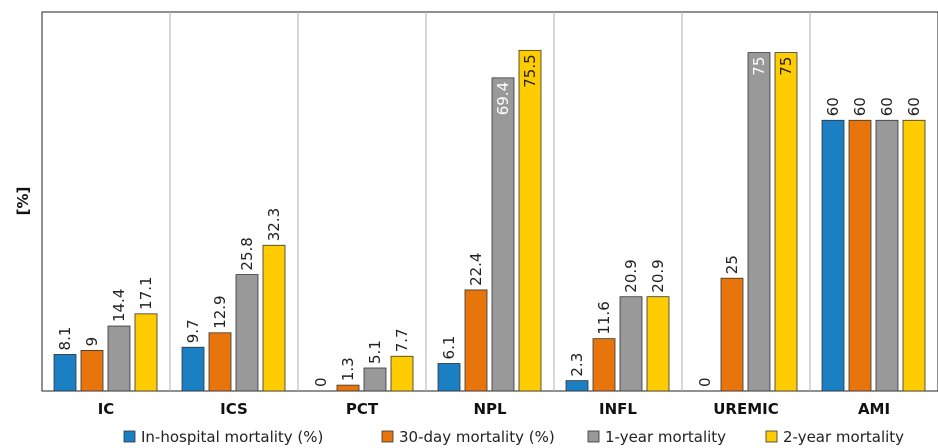 Image resolution: width=938 pixels, height=448 pixels. What do you see at coordinates (232, 437) in the screenshot?
I see `legend-label-series-1: In-hospital mortality (%)` at bounding box center [232, 437].